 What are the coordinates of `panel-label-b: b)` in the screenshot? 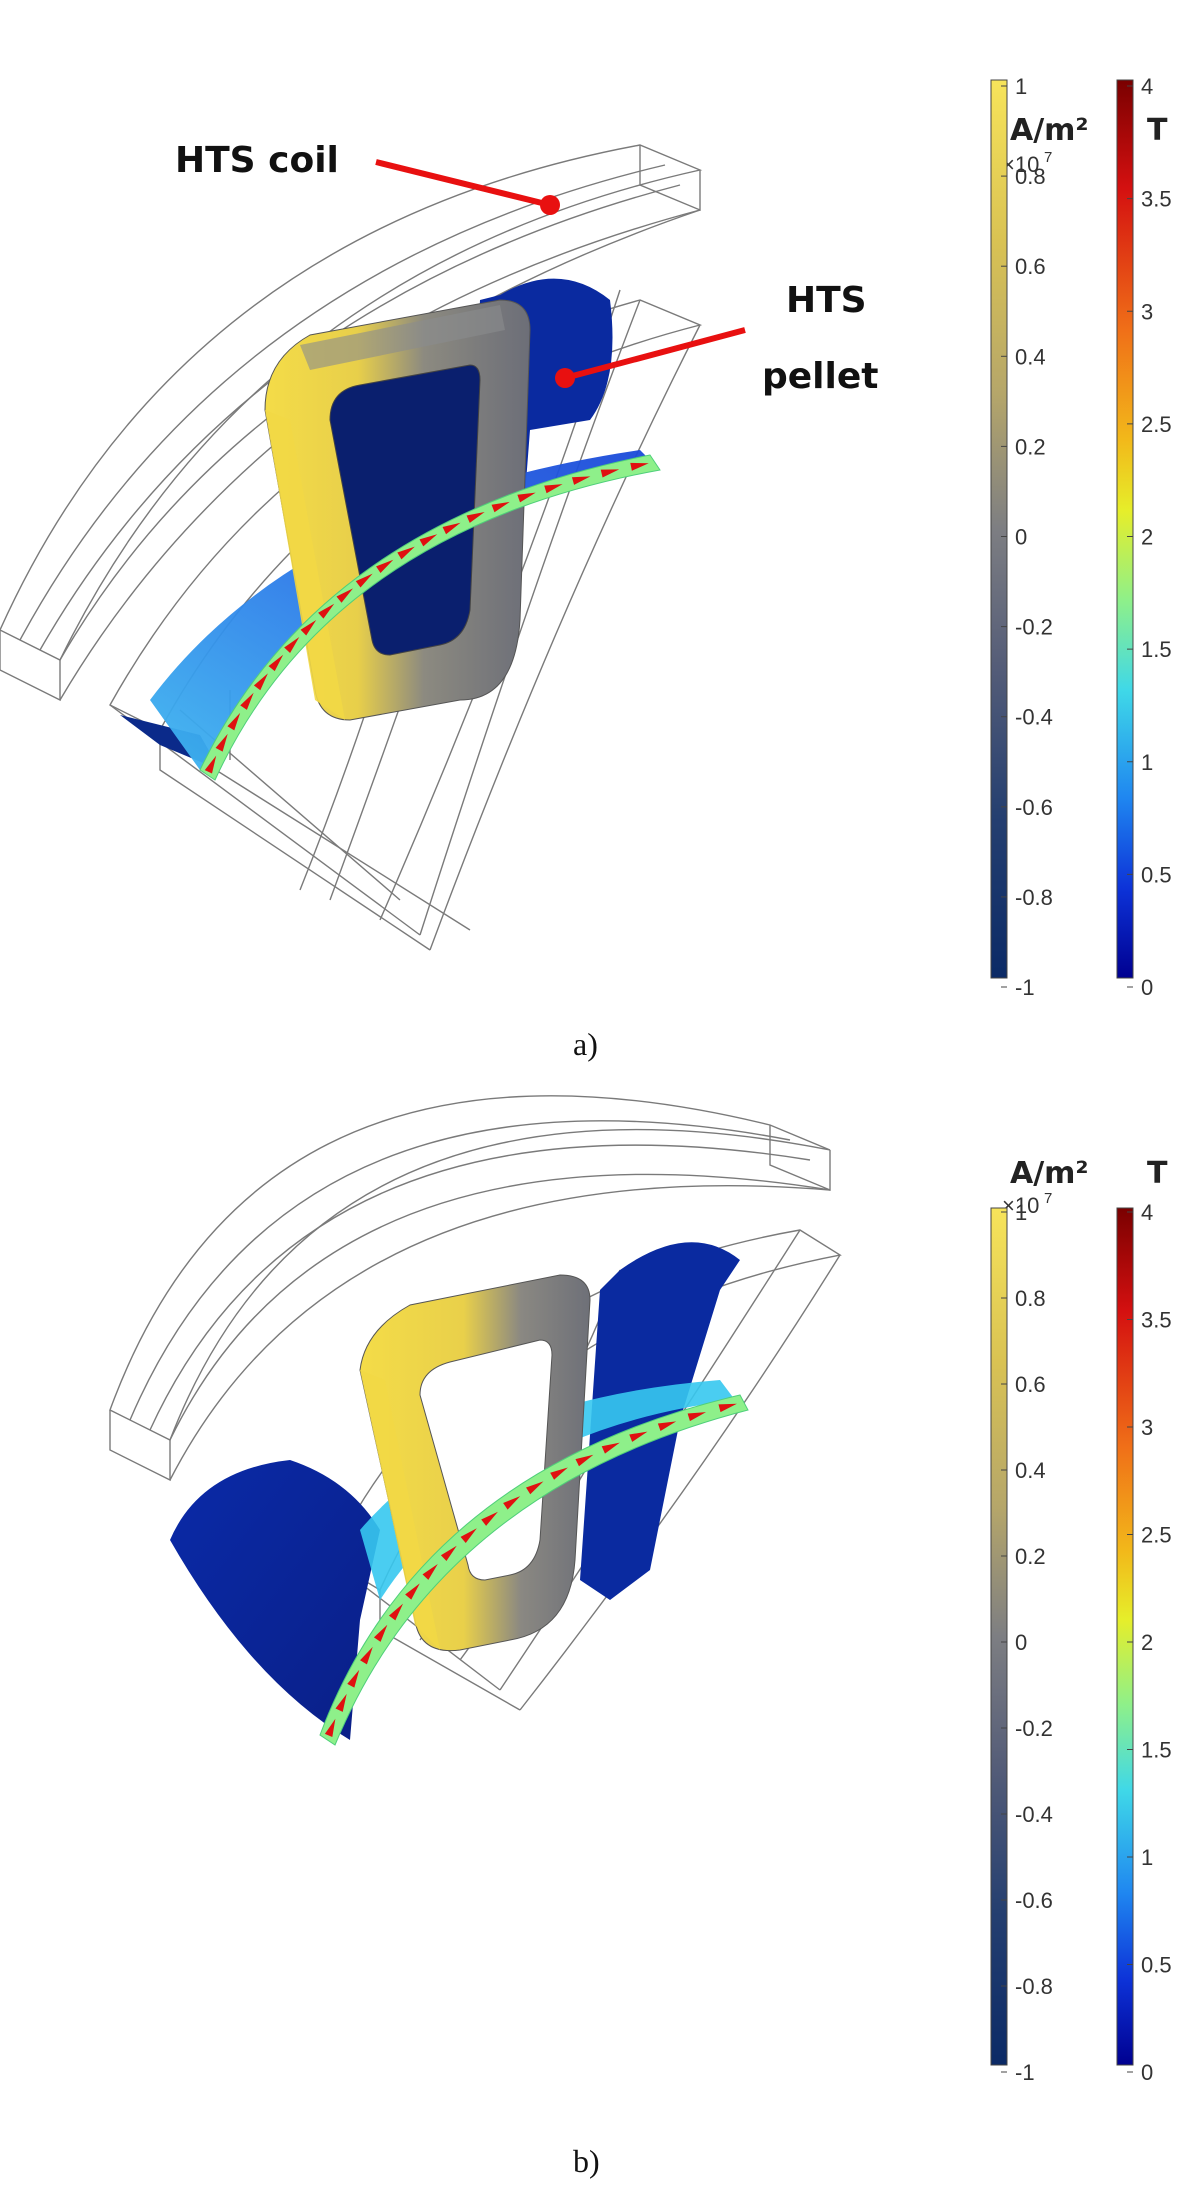 It's located at (586, 2161).